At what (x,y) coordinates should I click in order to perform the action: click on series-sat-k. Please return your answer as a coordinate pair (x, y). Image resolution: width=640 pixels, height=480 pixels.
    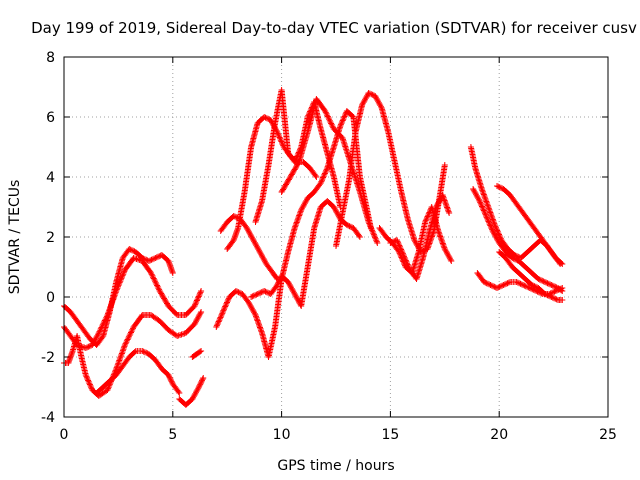
    Looking at the image, I should click on (298, 156).